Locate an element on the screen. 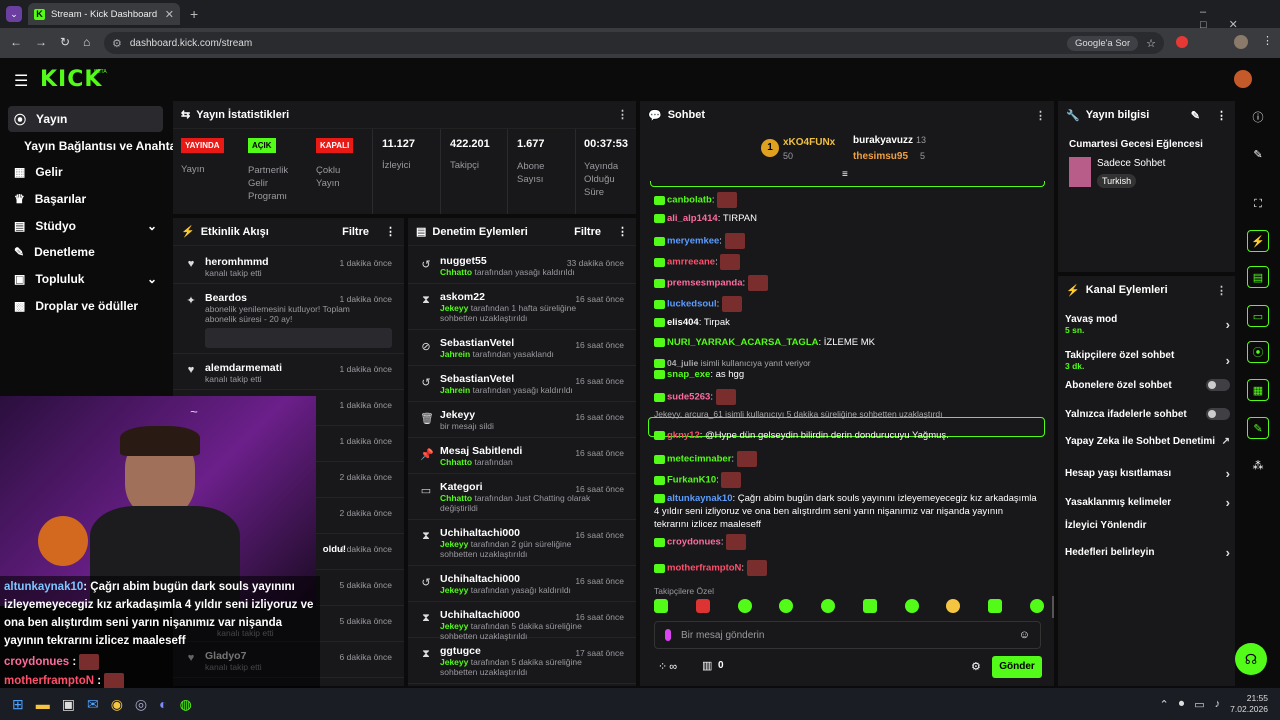 This screenshot has width=1280, height=720. mod-target: Mesaj Sabitlendi is located at coordinates (481, 451).